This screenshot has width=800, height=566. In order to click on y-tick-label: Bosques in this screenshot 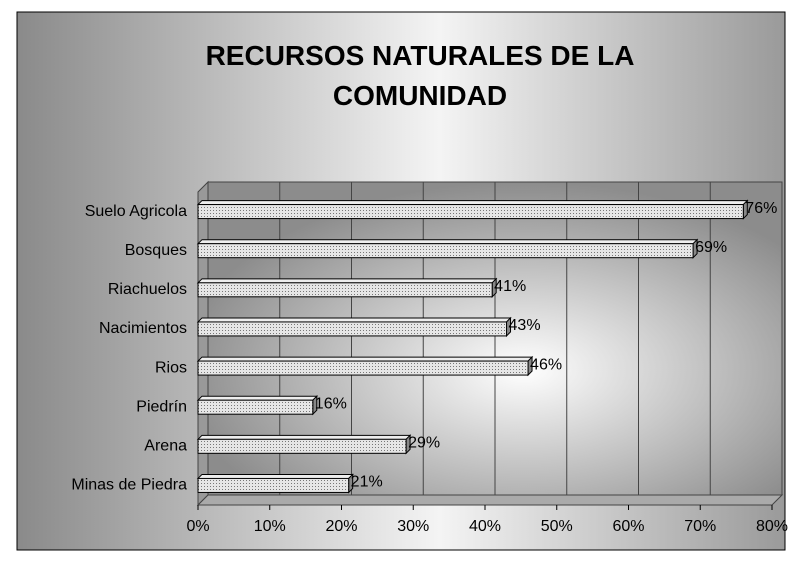, I will do `click(156, 250)`.